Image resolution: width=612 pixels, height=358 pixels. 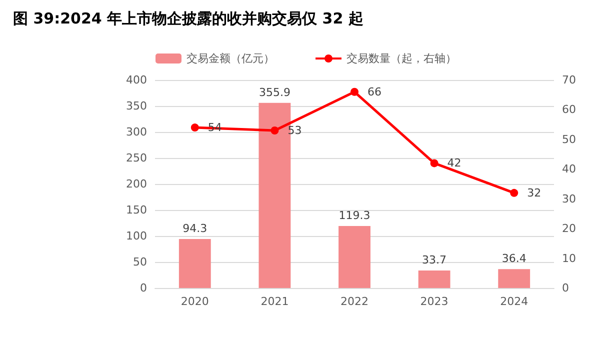 I want to click on y2-tick-label: 0, so click(x=565, y=288).